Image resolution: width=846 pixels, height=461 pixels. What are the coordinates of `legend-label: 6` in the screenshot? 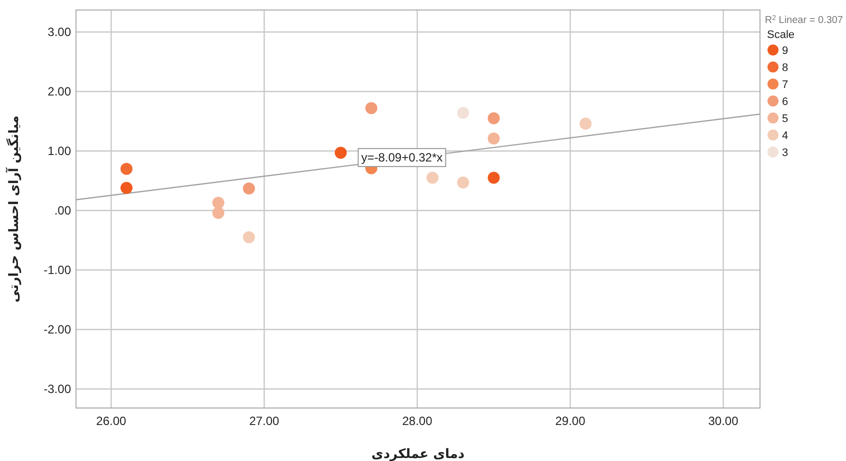 It's located at (785, 102).